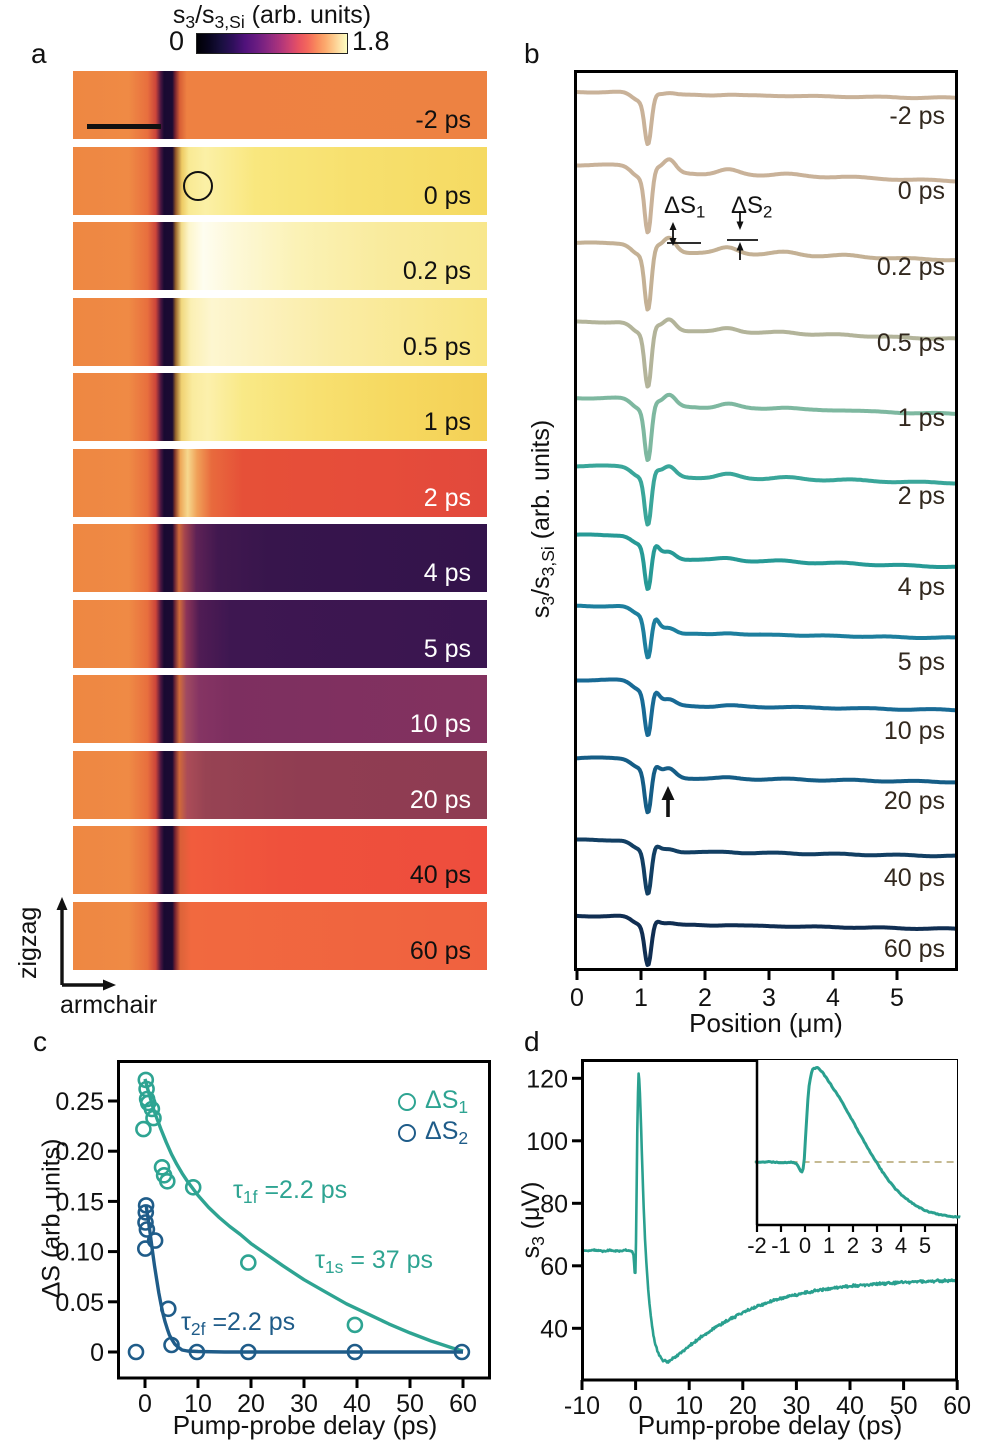  Describe the element at coordinates (547, 1079) in the screenshot. I see `d-y-tick-label: 120` at that location.